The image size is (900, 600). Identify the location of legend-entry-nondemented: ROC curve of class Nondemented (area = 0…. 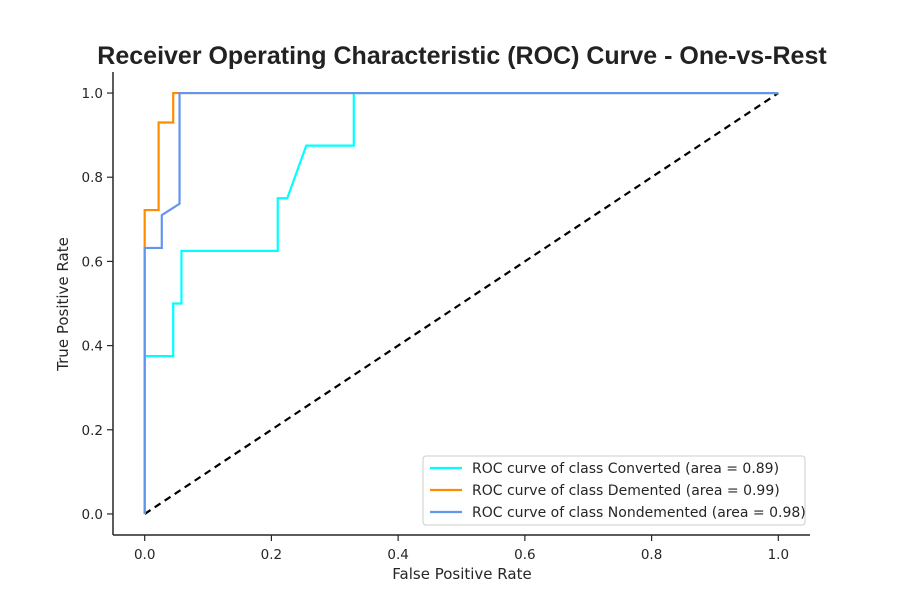
(639, 513).